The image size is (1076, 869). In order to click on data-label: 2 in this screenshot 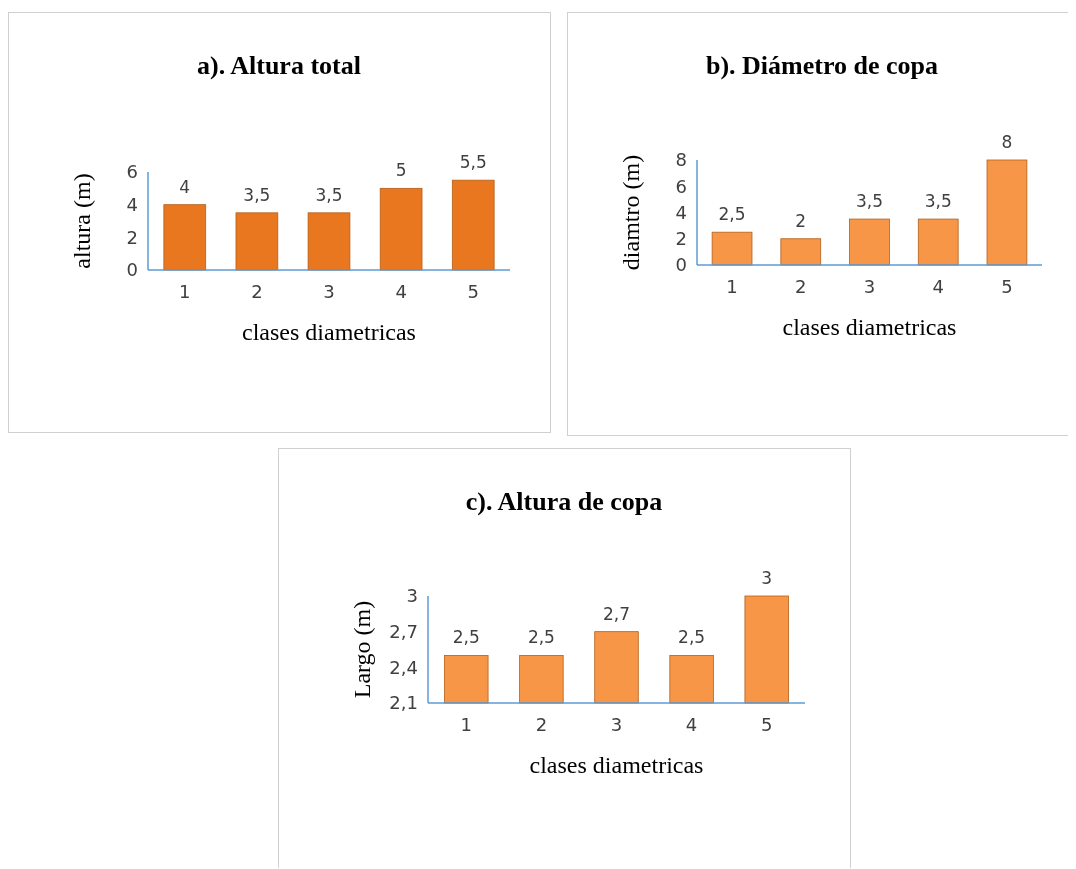, I will do `click(801, 220)`.